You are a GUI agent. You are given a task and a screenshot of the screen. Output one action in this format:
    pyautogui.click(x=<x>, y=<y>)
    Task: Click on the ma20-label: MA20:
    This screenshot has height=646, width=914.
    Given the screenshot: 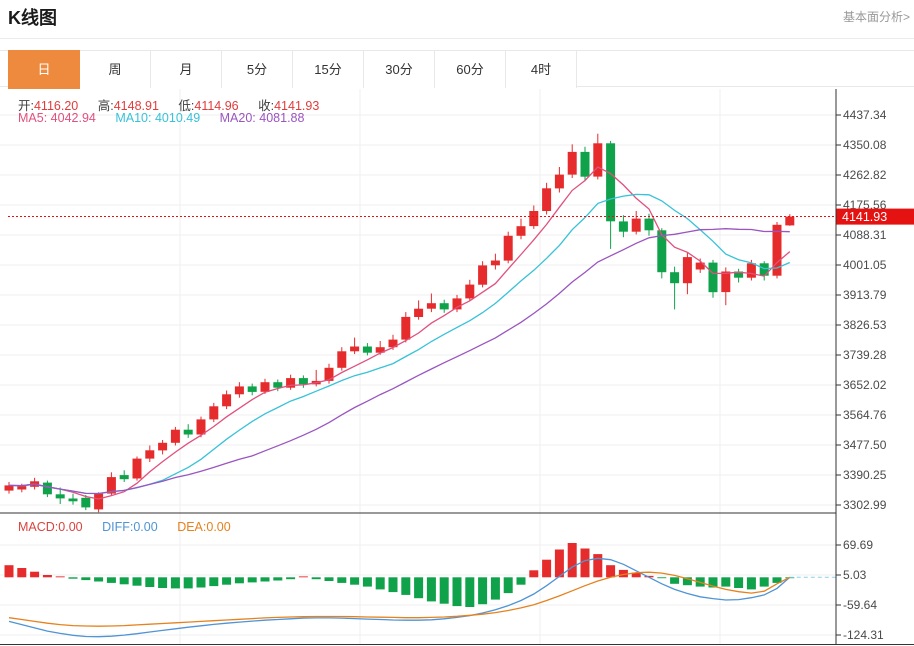 What is the action you would take?
    pyautogui.click(x=237, y=118)
    